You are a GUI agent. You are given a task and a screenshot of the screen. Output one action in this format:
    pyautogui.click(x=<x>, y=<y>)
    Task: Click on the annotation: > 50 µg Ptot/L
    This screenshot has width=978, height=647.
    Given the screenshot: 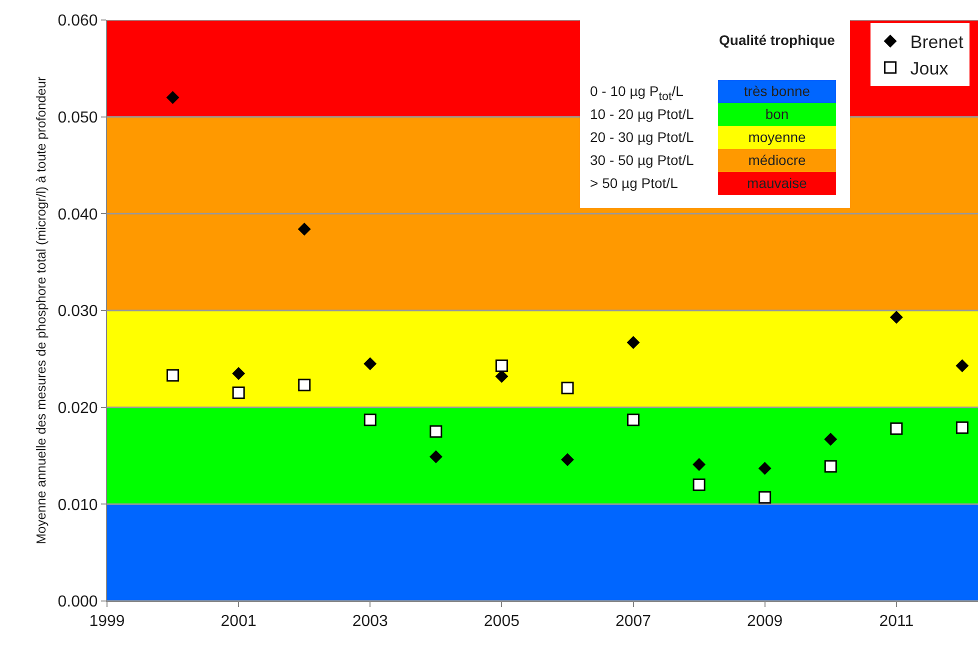 What is the action you would take?
    pyautogui.click(x=634, y=183)
    